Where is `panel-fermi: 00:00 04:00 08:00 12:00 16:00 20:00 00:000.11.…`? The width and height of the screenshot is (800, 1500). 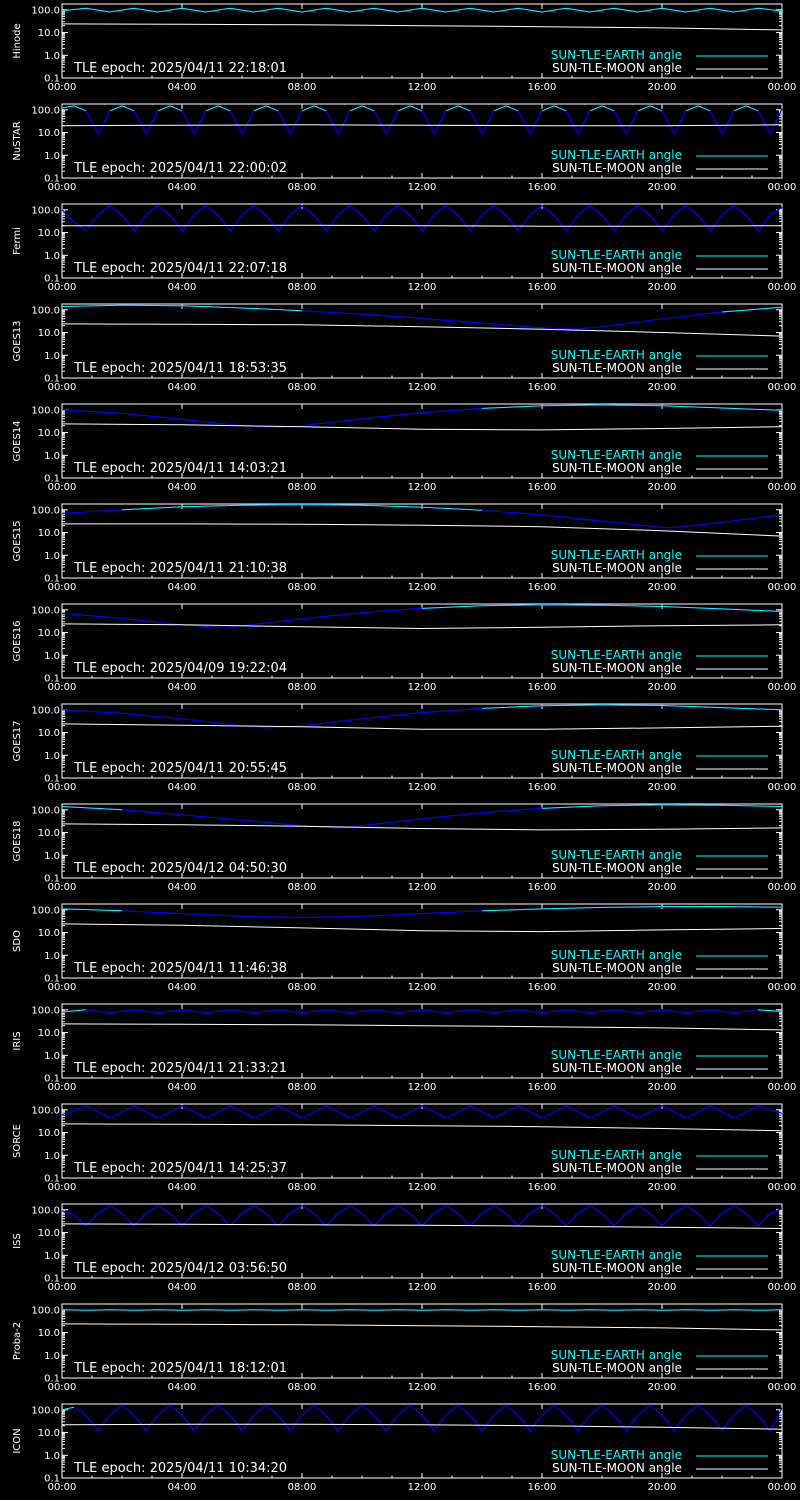
panel-fermi: 00:00 04:00 08:00 12:00 16:00 20:00 00:000.11.… is located at coordinates (404, 248).